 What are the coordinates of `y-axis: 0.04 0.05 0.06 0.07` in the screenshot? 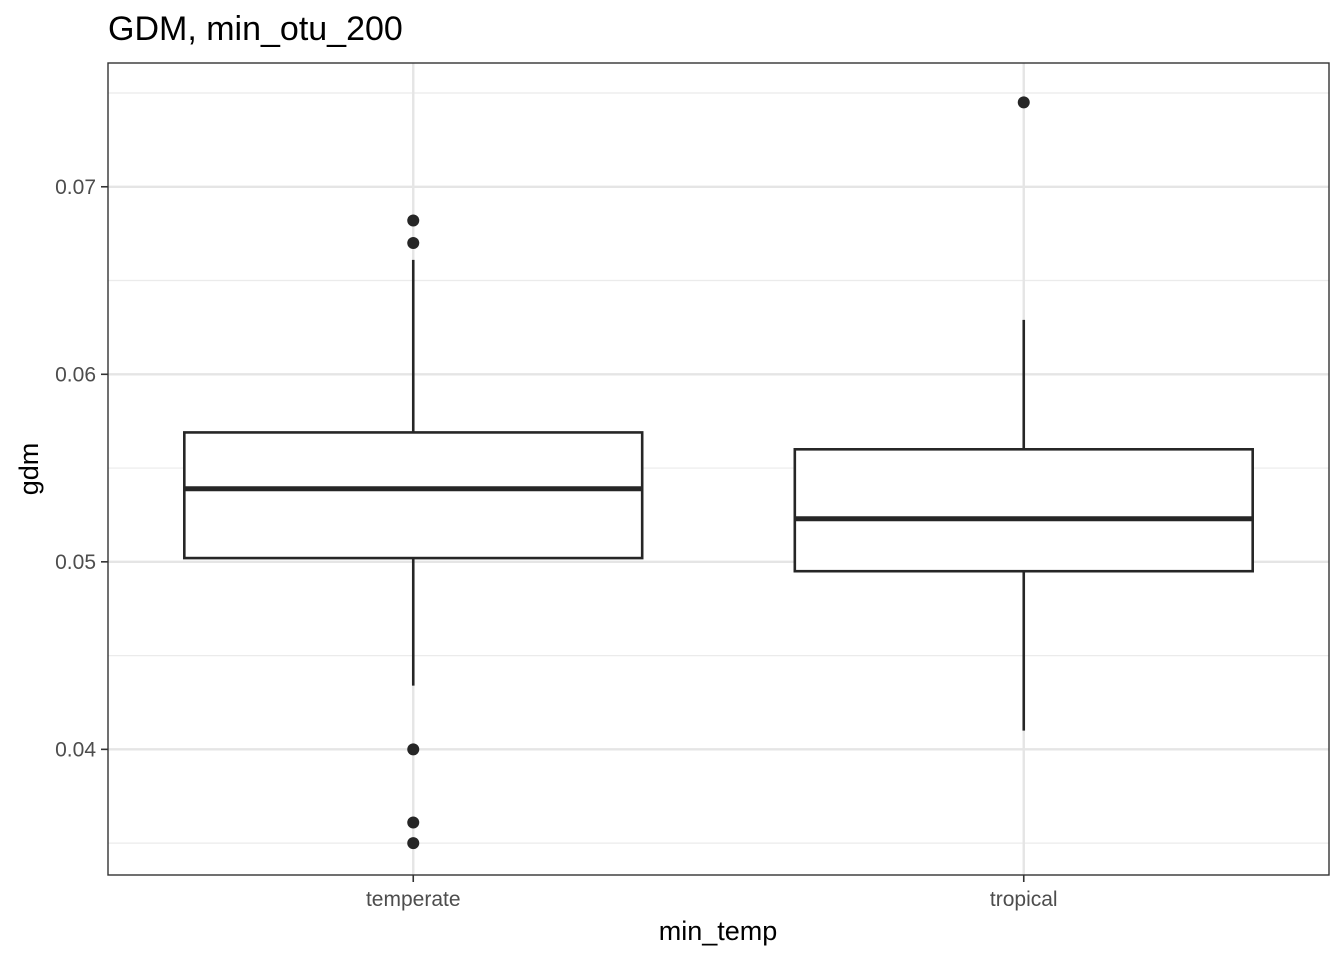 It's located at (81, 468).